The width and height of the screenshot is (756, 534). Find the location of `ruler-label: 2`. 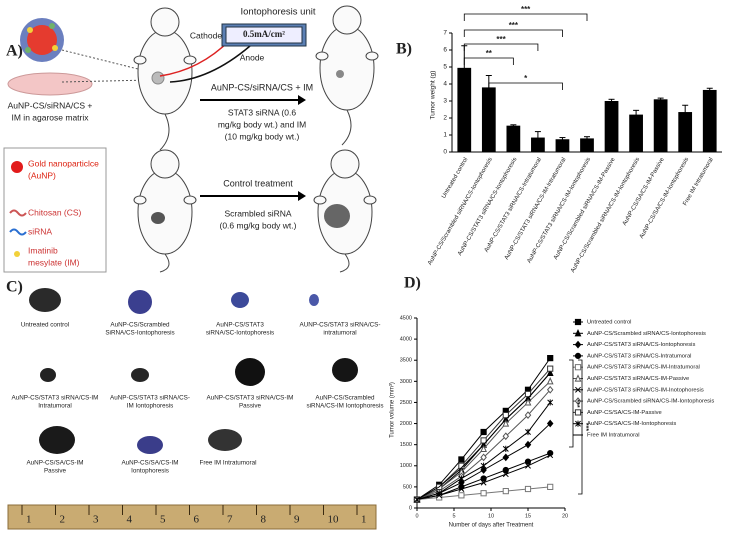

ruler-label: 2 is located at coordinates (63, 520).